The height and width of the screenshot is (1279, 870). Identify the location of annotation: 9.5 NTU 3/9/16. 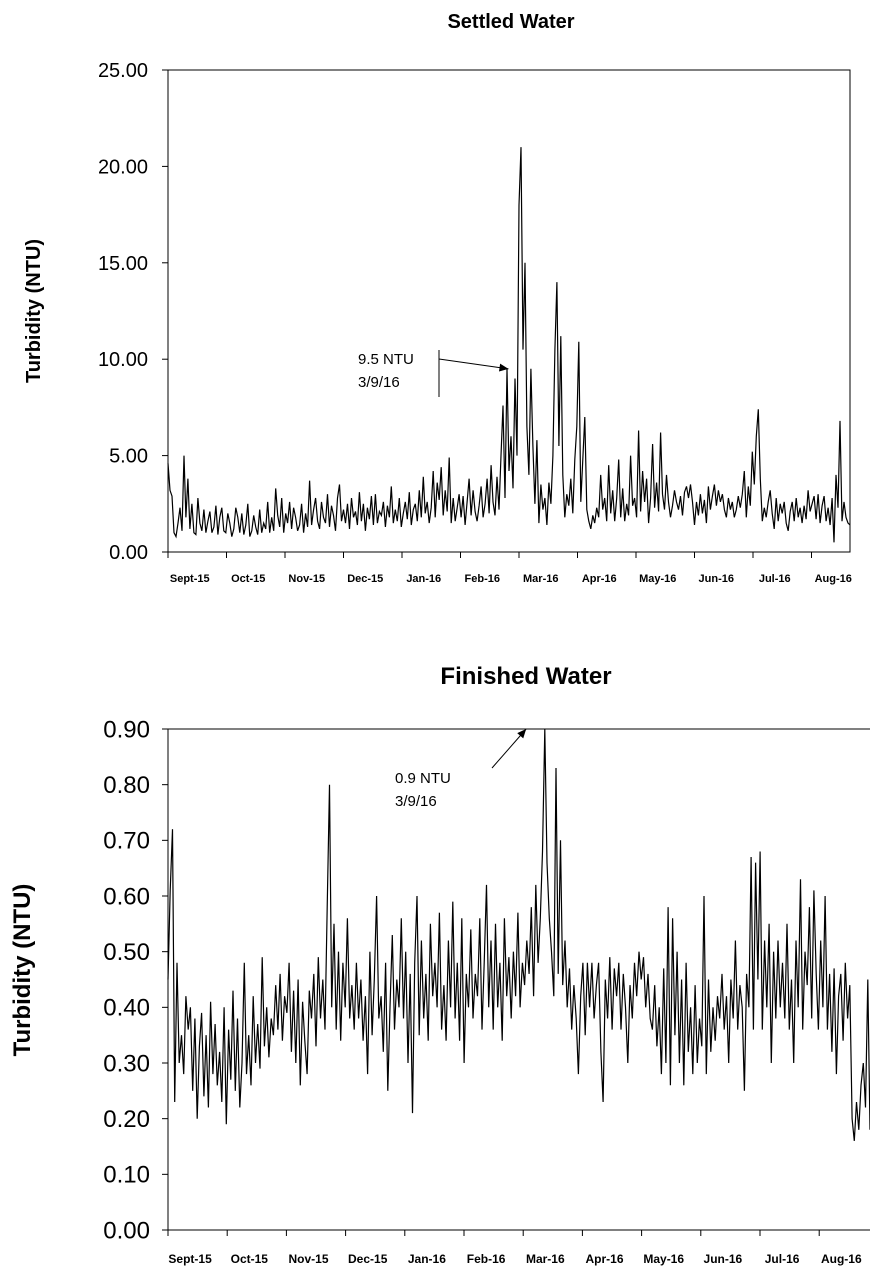
(433, 373).